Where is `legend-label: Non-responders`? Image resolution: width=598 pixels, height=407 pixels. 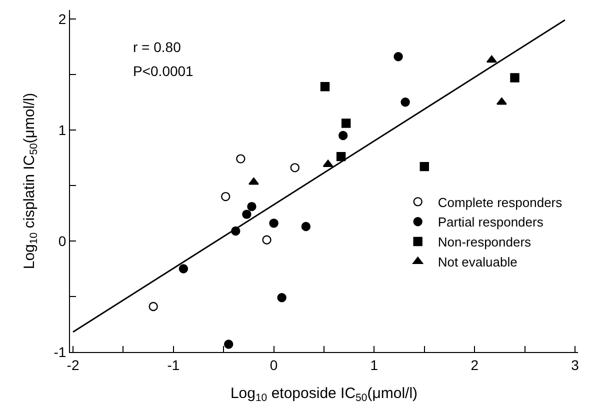 legend-label: Non-responders is located at coordinates (485, 242).